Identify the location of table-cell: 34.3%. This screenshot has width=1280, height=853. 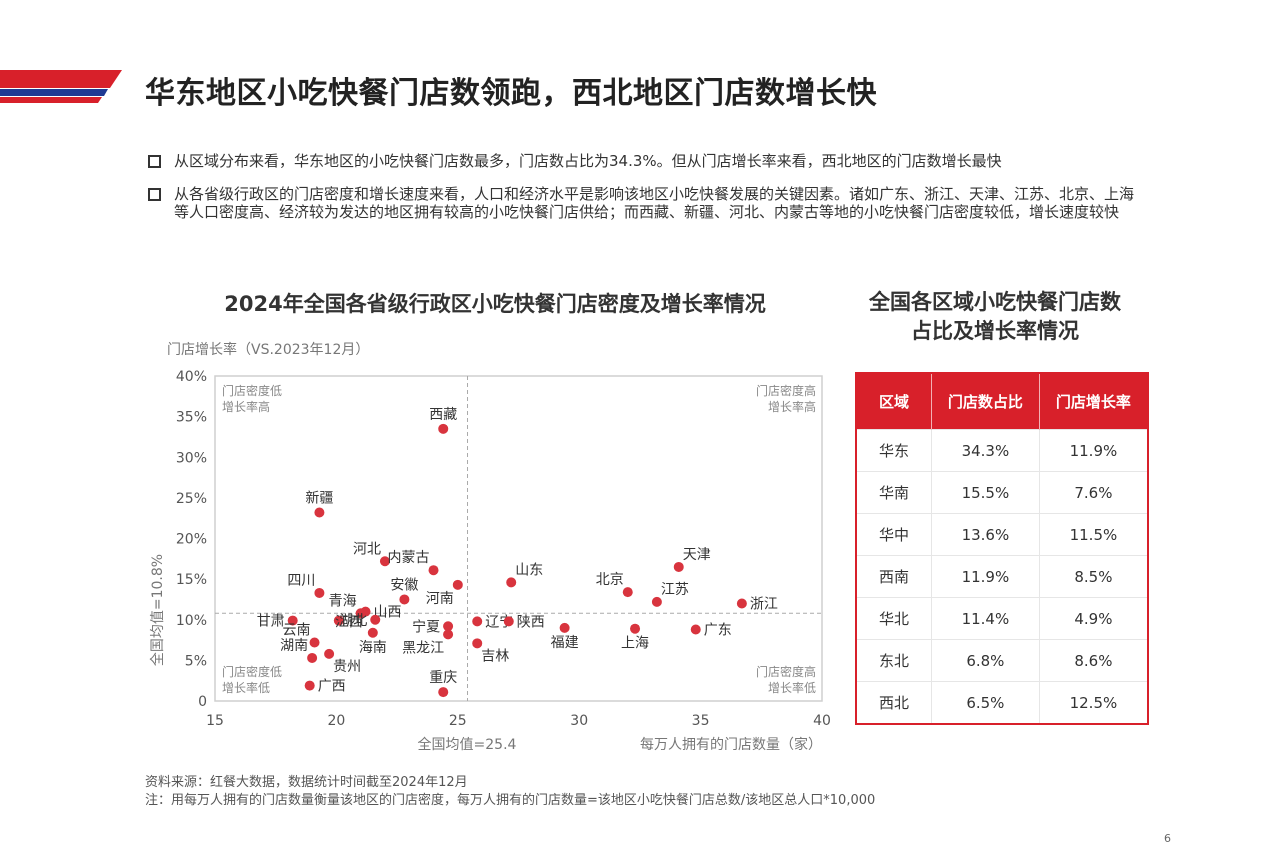
(985, 450).